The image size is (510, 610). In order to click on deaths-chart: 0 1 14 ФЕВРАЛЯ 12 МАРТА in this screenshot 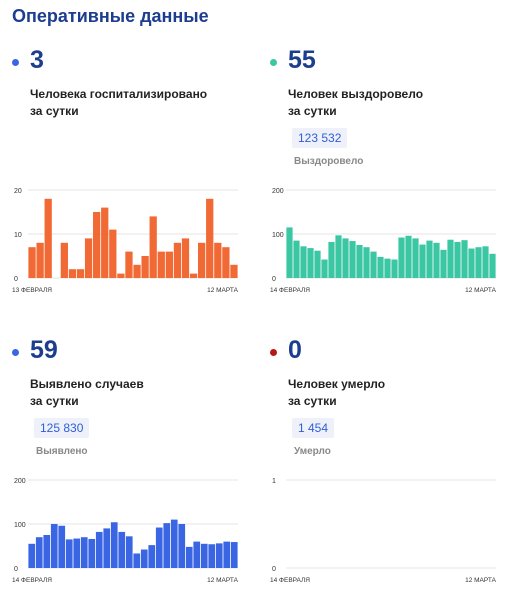, I will do `click(383, 531)`.